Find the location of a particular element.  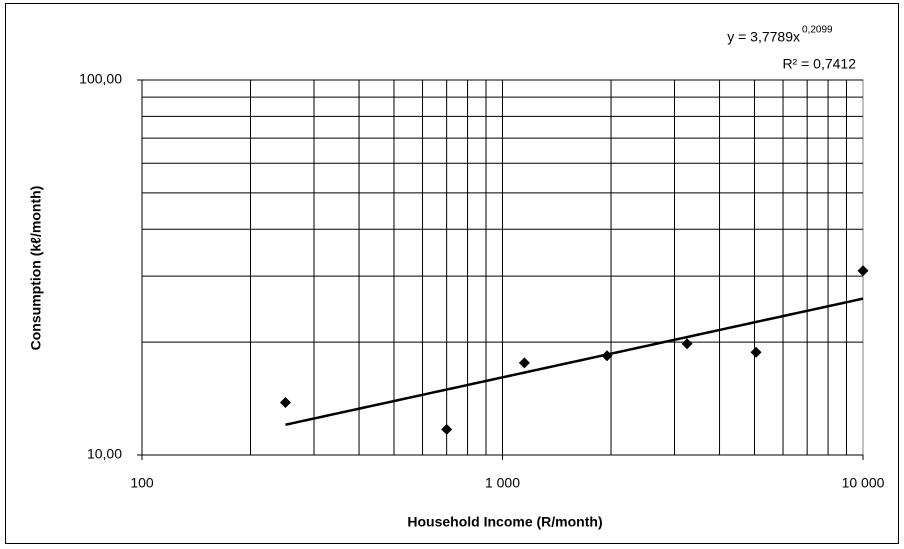

x-tick-label: 100 is located at coordinates (142, 483).